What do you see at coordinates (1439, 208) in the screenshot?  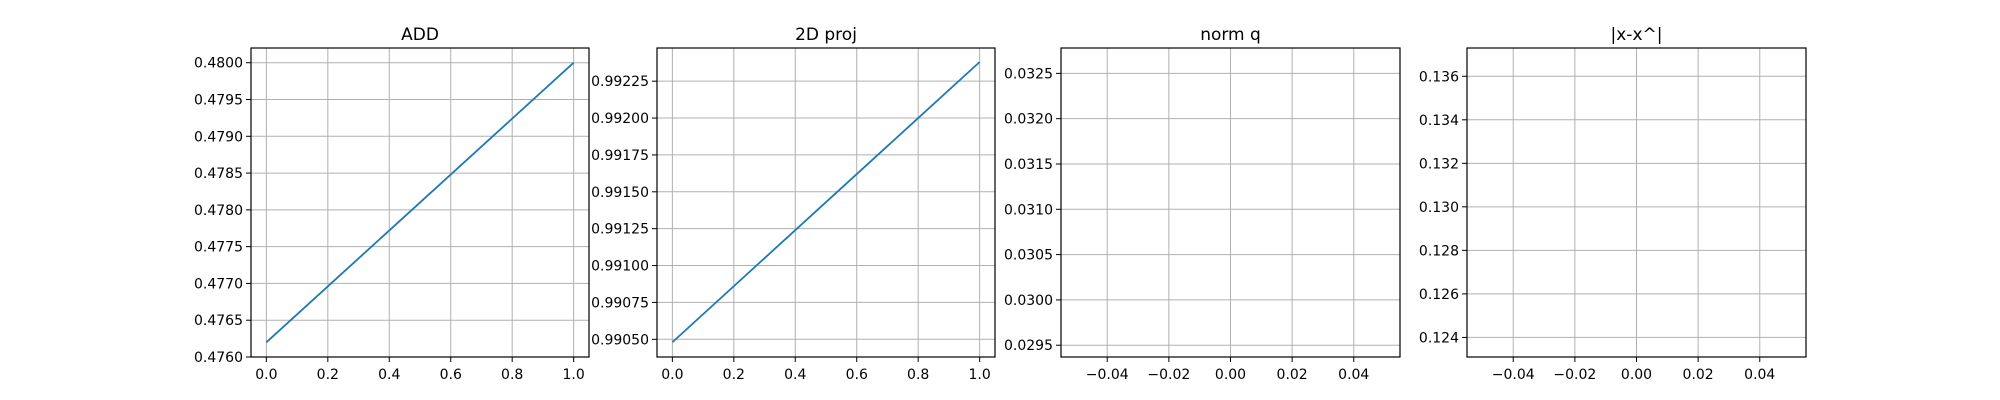 I see `y-tick-label: 0.130` at bounding box center [1439, 208].